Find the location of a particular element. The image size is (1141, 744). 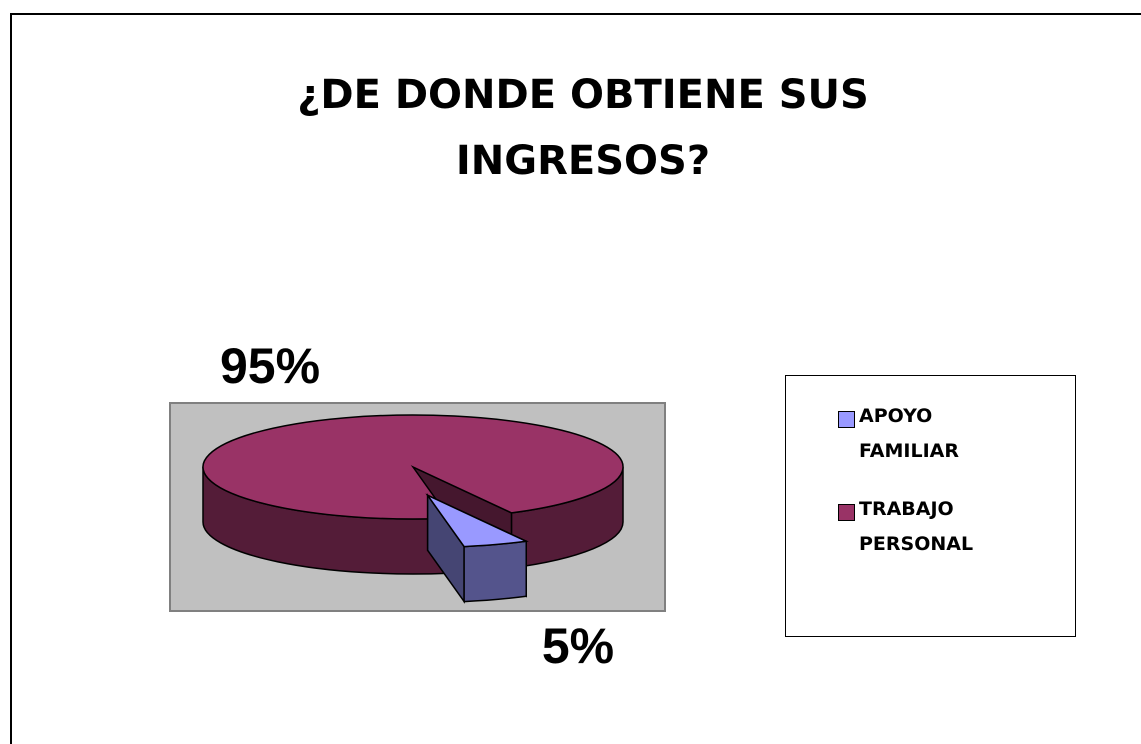

legend-label: APOYO FAMILIAR is located at coordinates (909, 433).